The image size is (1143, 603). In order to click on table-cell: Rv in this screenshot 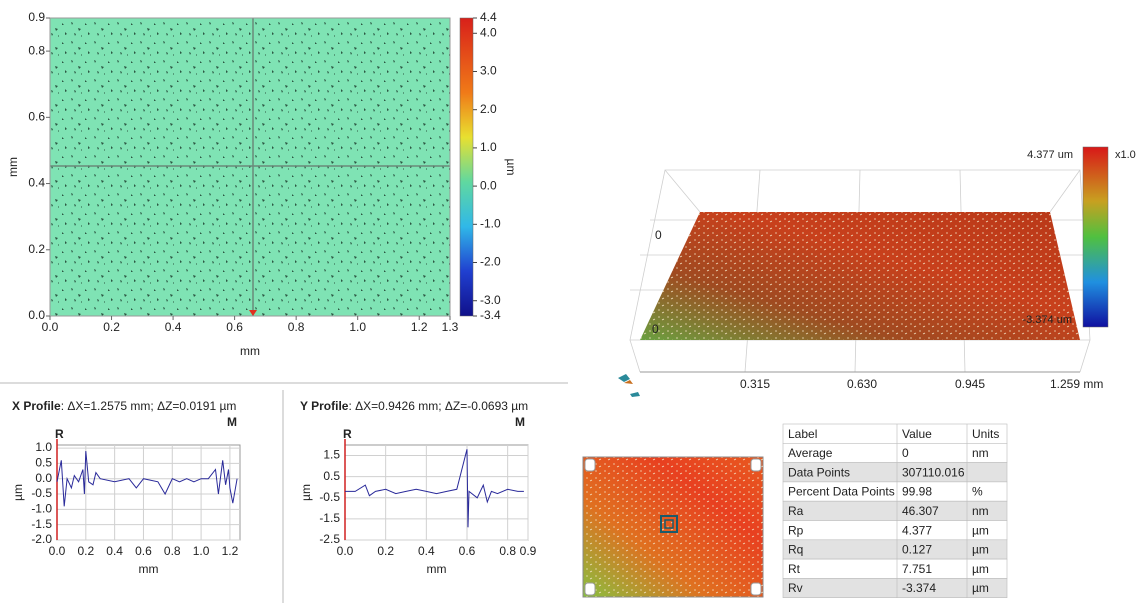, I will do `click(795, 588)`.